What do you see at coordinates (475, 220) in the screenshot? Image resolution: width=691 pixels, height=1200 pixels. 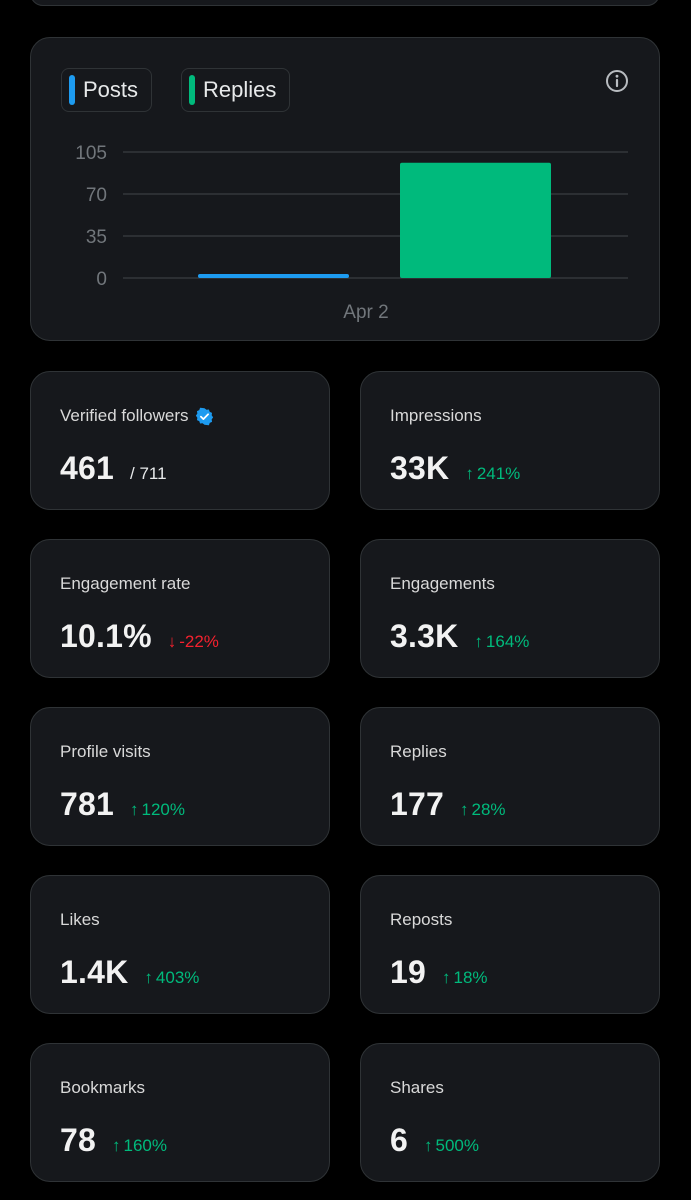 I see `bar-replies` at bounding box center [475, 220].